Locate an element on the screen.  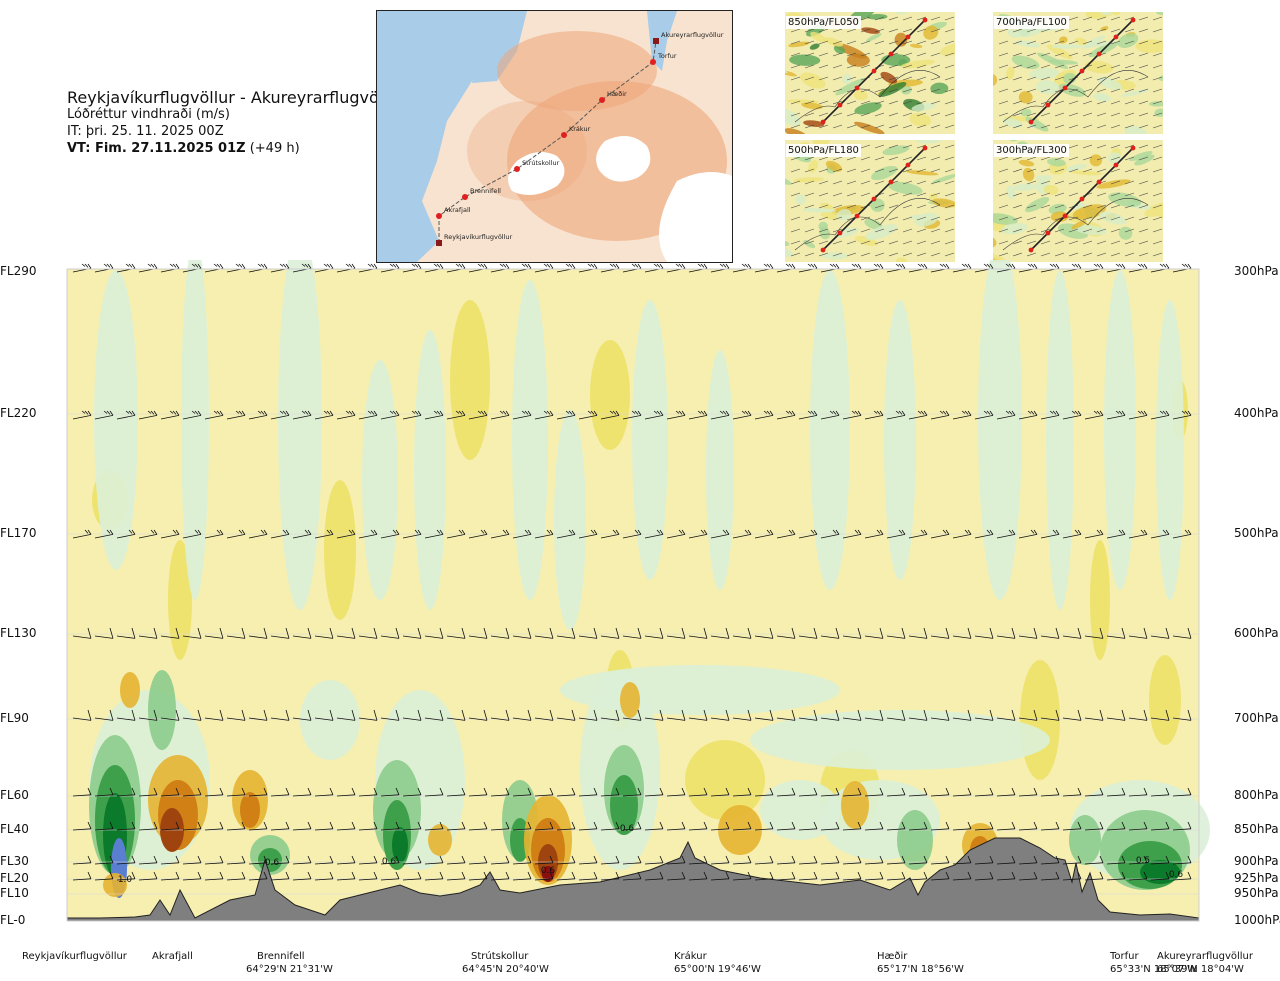
contour-value-label: 1.0 is located at coordinates (125, 880).